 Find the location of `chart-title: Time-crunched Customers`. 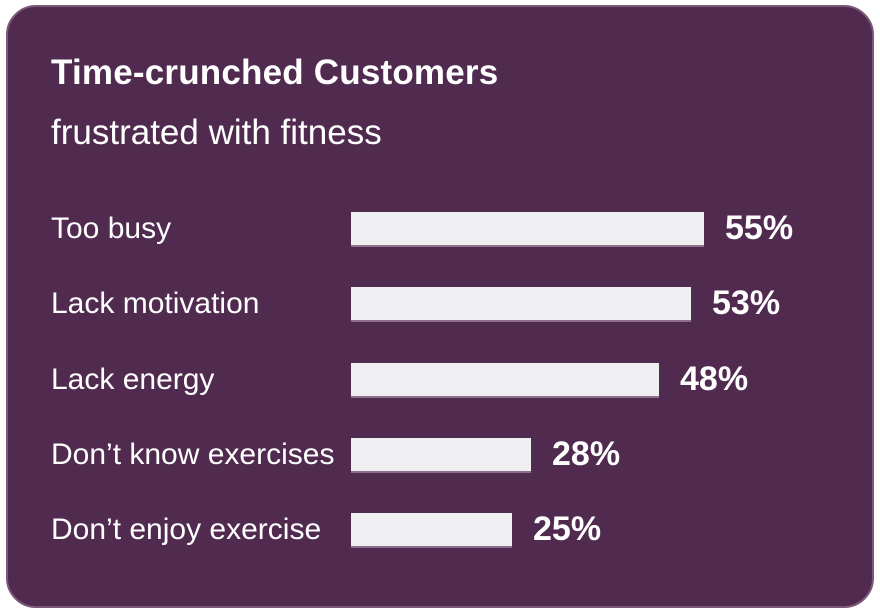

chart-title: Time-crunched Customers is located at coordinates (275, 72).